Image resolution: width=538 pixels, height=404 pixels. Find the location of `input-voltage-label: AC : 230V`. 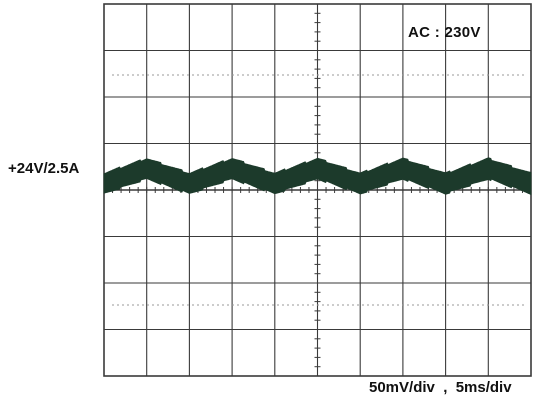

input-voltage-label: AC : 230V is located at coordinates (444, 32).